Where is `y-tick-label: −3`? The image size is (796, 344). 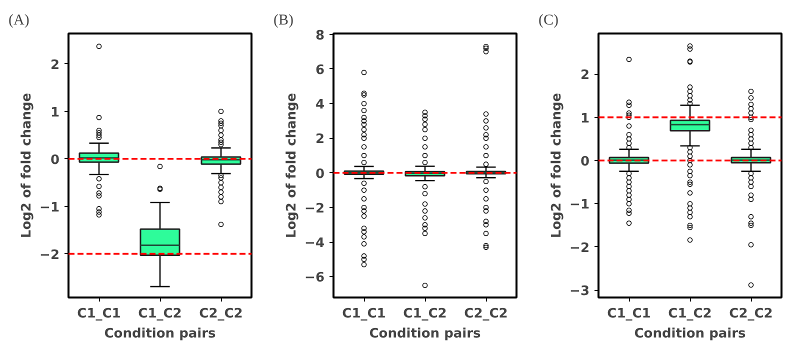 y-tick-label: −3 is located at coordinates (580, 292).